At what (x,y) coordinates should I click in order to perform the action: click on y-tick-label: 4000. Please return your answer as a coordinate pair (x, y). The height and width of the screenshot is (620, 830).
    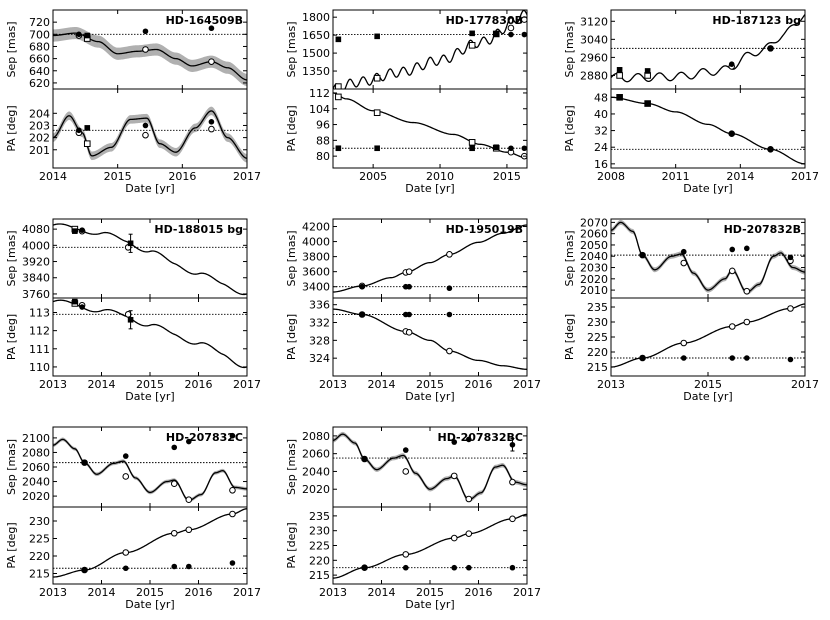
    Looking at the image, I should click on (316, 242).